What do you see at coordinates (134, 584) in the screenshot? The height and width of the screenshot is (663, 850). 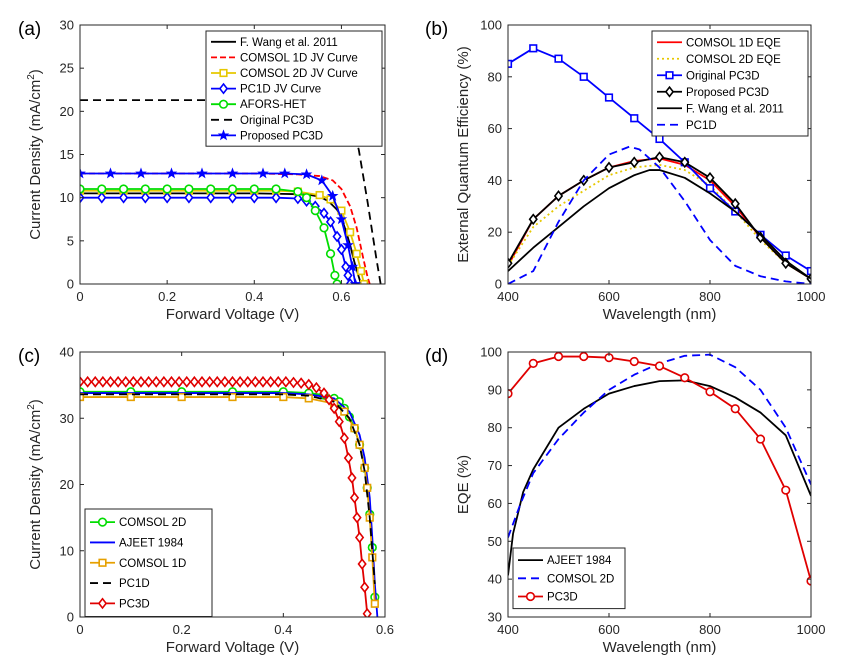 I see `panel-c-legend-entry: PC1D` at bounding box center [134, 584].